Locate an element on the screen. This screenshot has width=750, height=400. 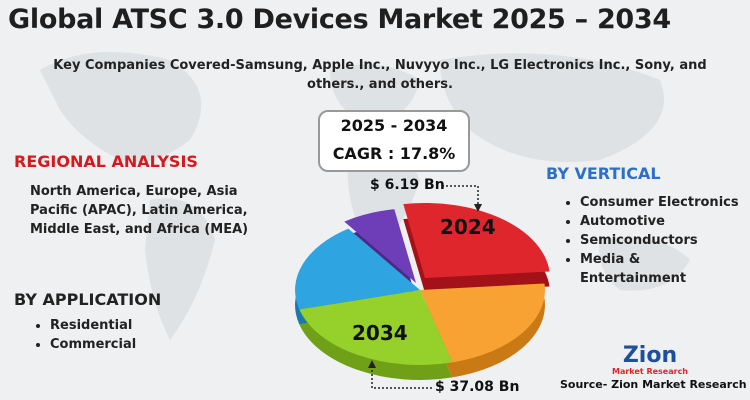
cagr: CAGR : 17.8% is located at coordinates (394, 153).